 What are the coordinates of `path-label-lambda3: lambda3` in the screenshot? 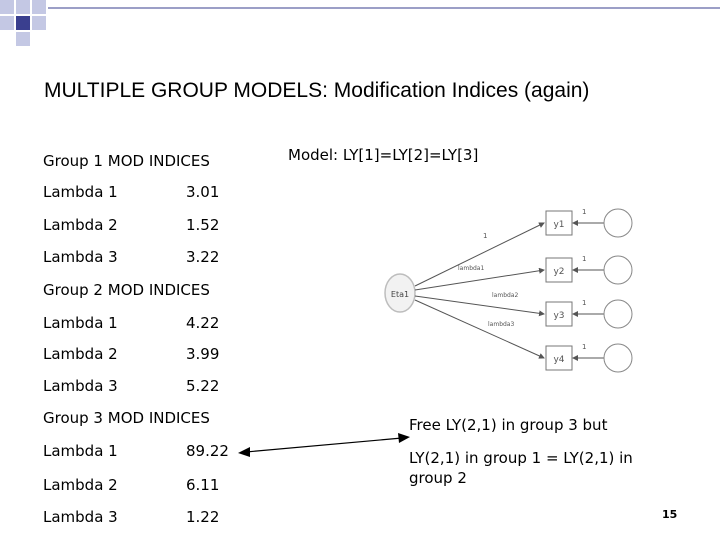 It's located at (501, 324).